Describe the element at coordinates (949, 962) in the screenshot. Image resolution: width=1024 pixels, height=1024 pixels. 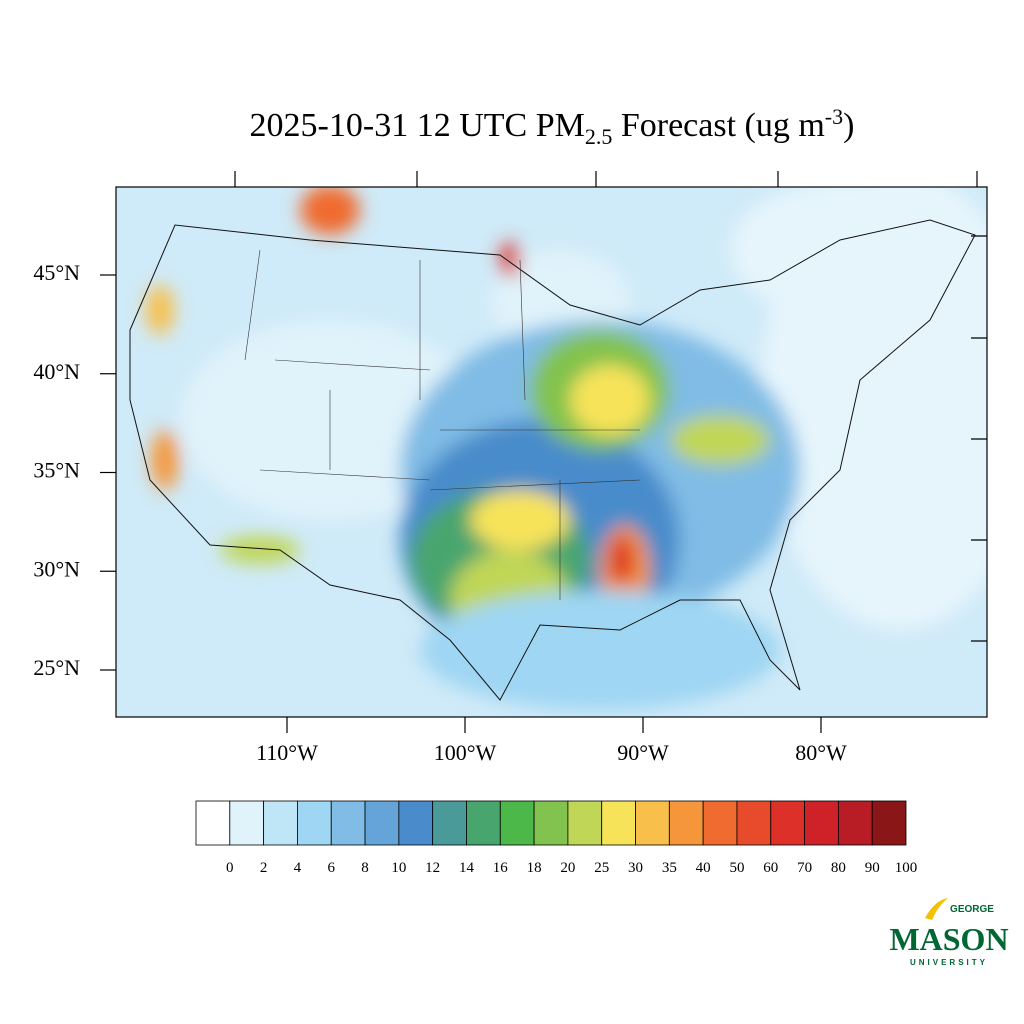
I see `logo-bottom: UNIVERSITY` at that location.